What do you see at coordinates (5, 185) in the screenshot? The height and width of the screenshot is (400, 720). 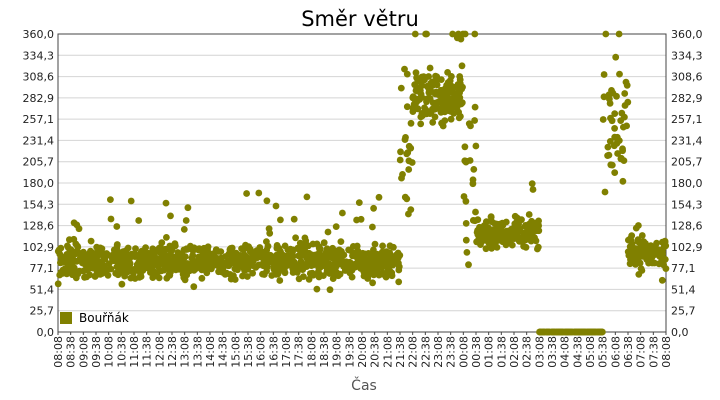 I see `y-axis-label: °` at bounding box center [5, 185].